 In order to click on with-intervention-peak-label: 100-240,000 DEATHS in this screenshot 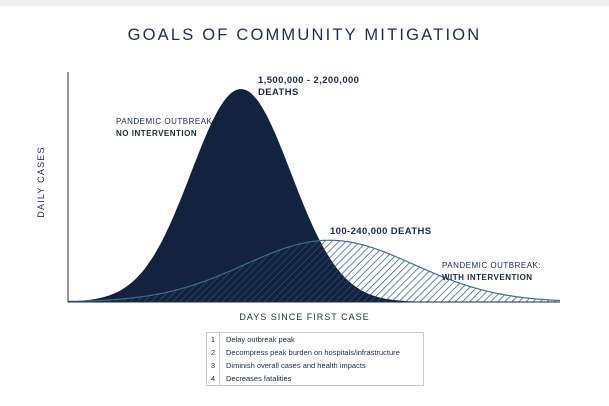, I will do `click(381, 232)`.